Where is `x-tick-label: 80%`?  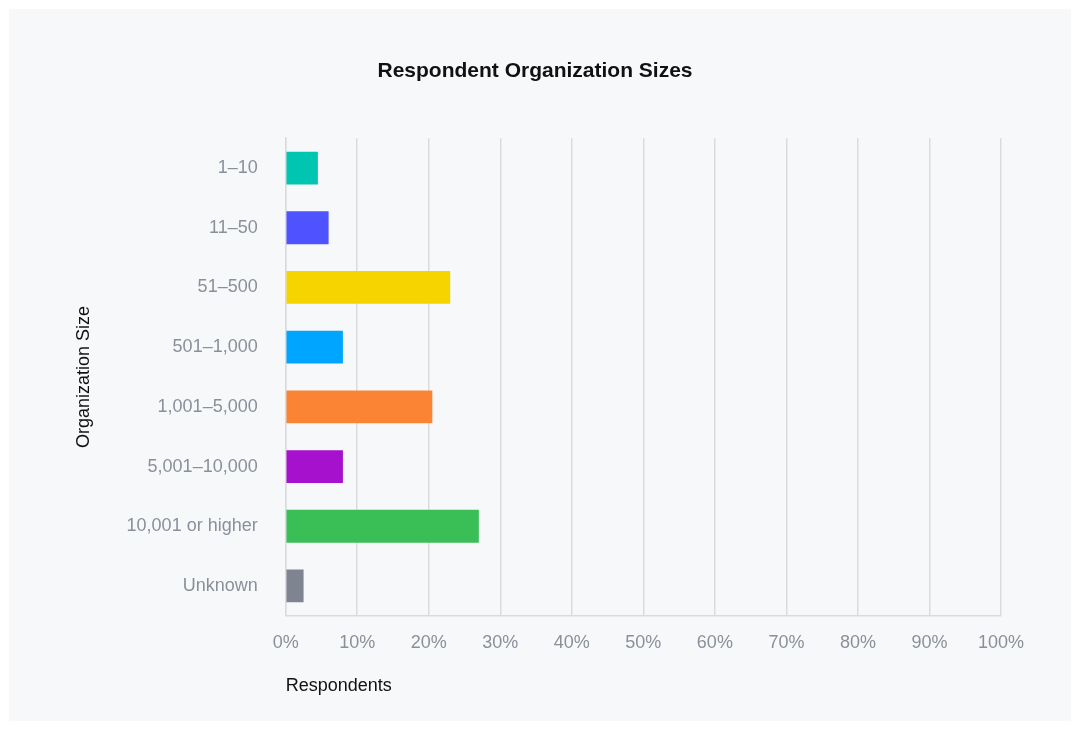
x-tick-label: 80% is located at coordinates (857, 641).